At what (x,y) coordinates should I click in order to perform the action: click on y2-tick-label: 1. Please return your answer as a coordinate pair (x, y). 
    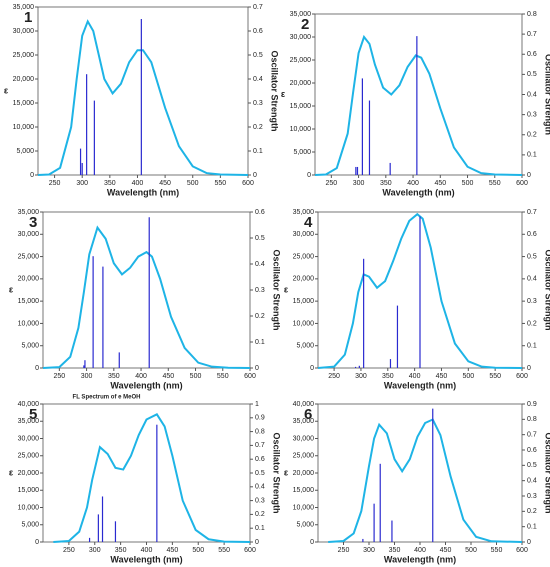
    Looking at the image, I should click on (257, 404).